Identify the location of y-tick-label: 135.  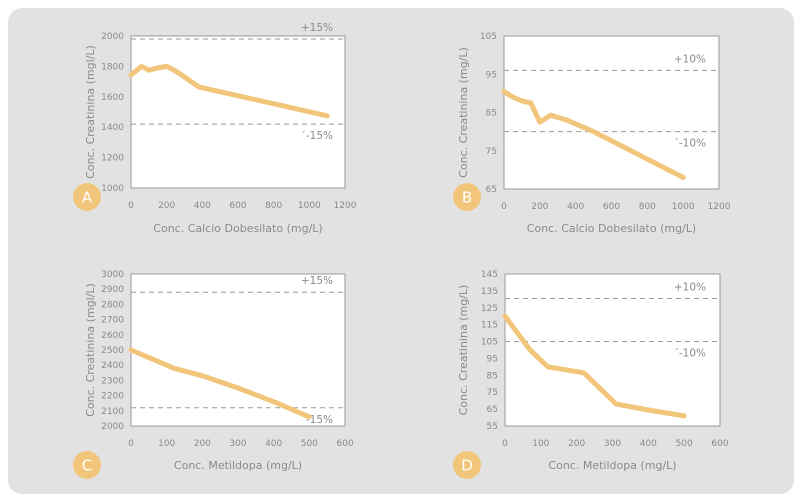
(489, 292).